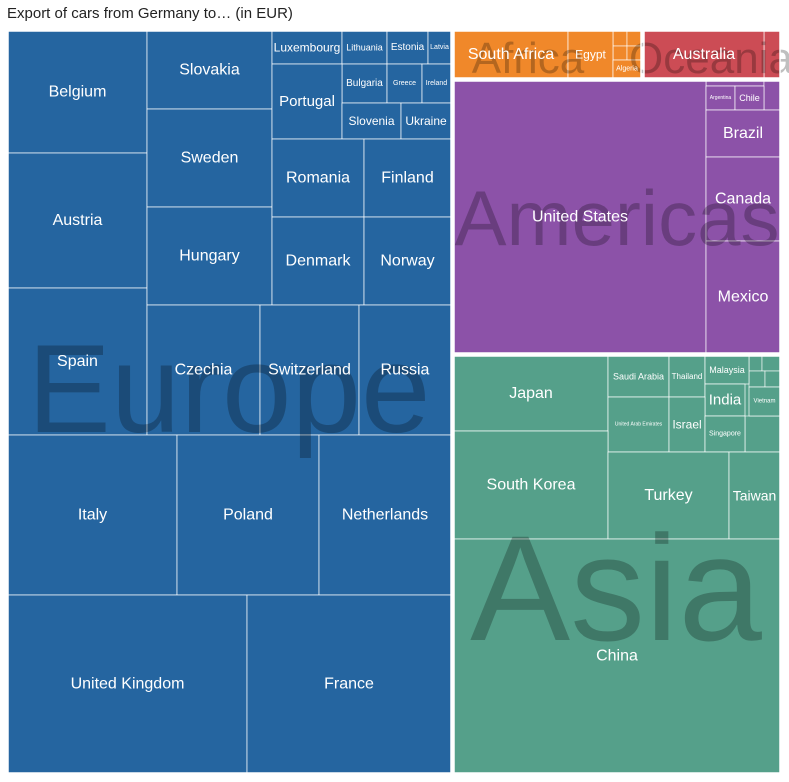  I want to click on label-taiwan: Taiwan, so click(755, 496).